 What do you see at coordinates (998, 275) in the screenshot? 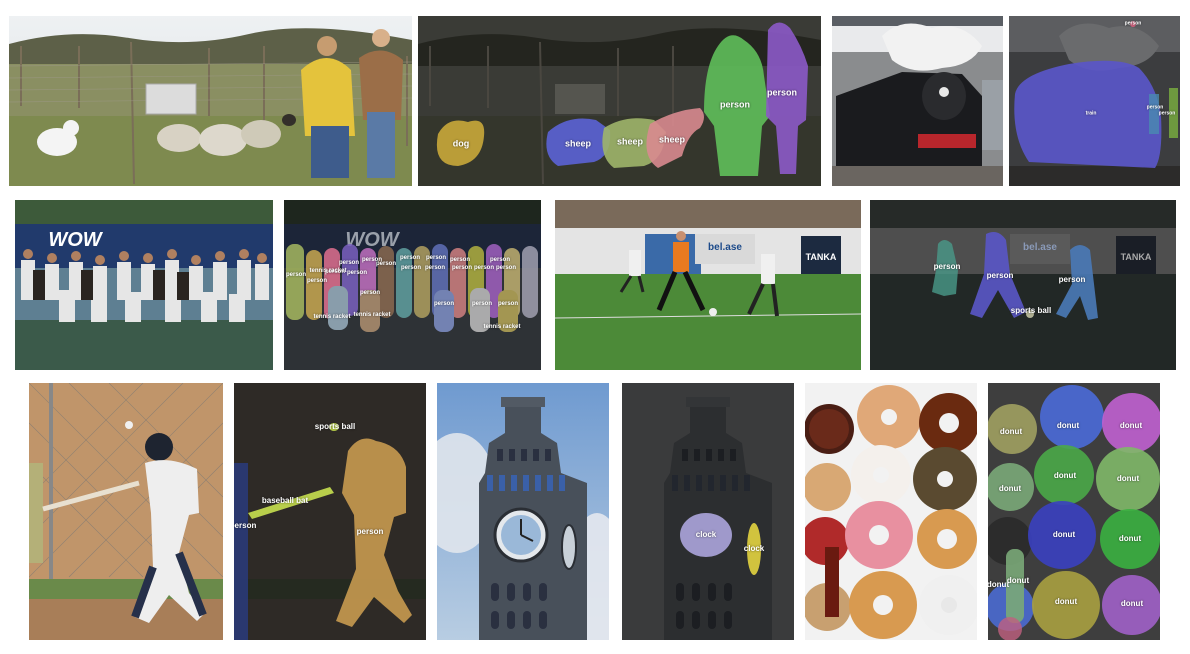
I see `person-mask-center` at bounding box center [998, 275].